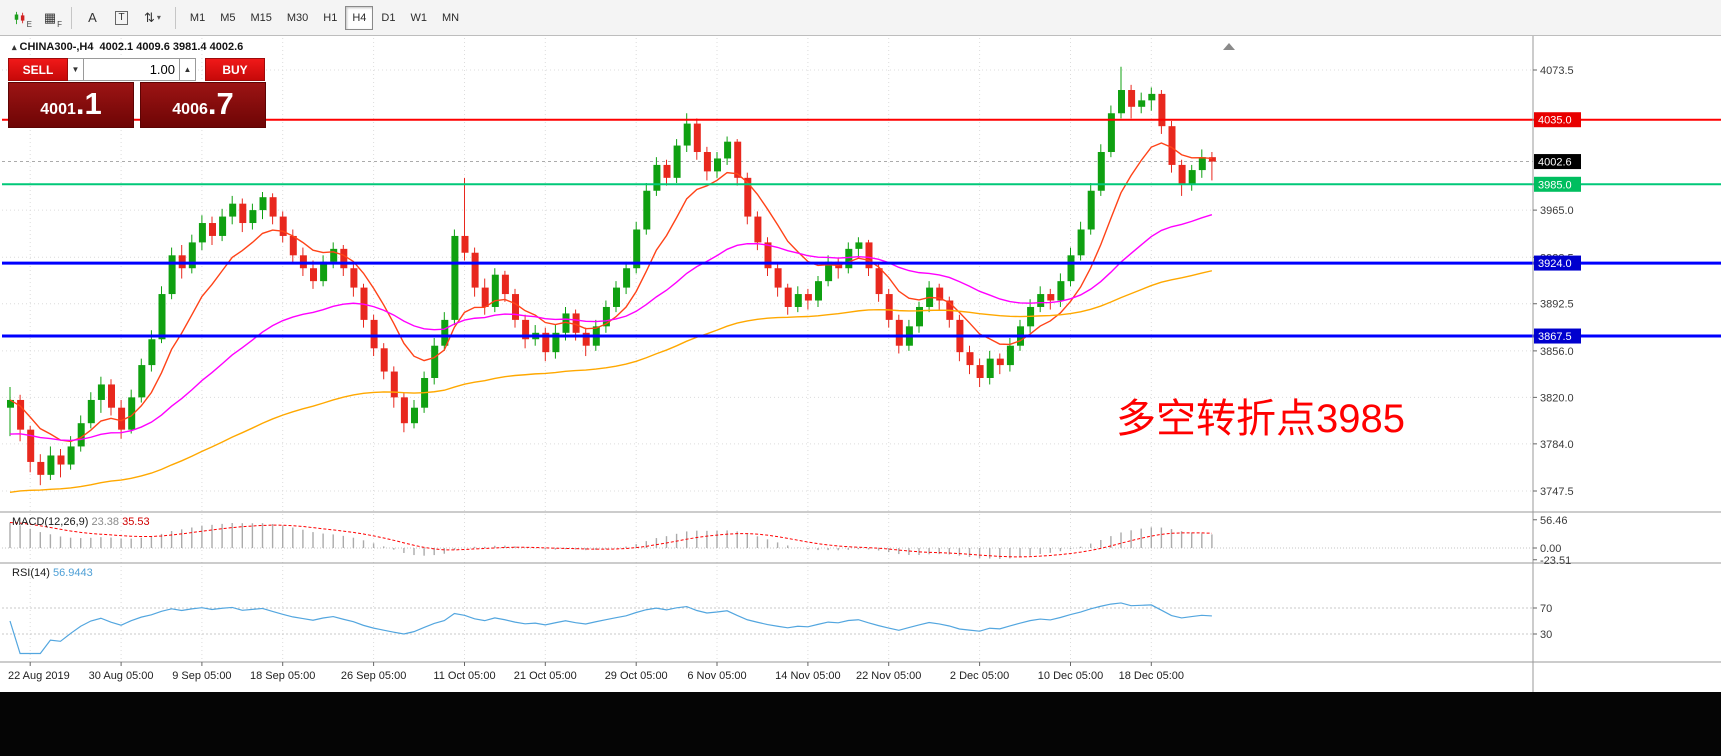 This screenshot has width=1721, height=756. Describe the element at coordinates (330, 17) in the screenshot. I see `timeframe-button-h1: H1` at that location.